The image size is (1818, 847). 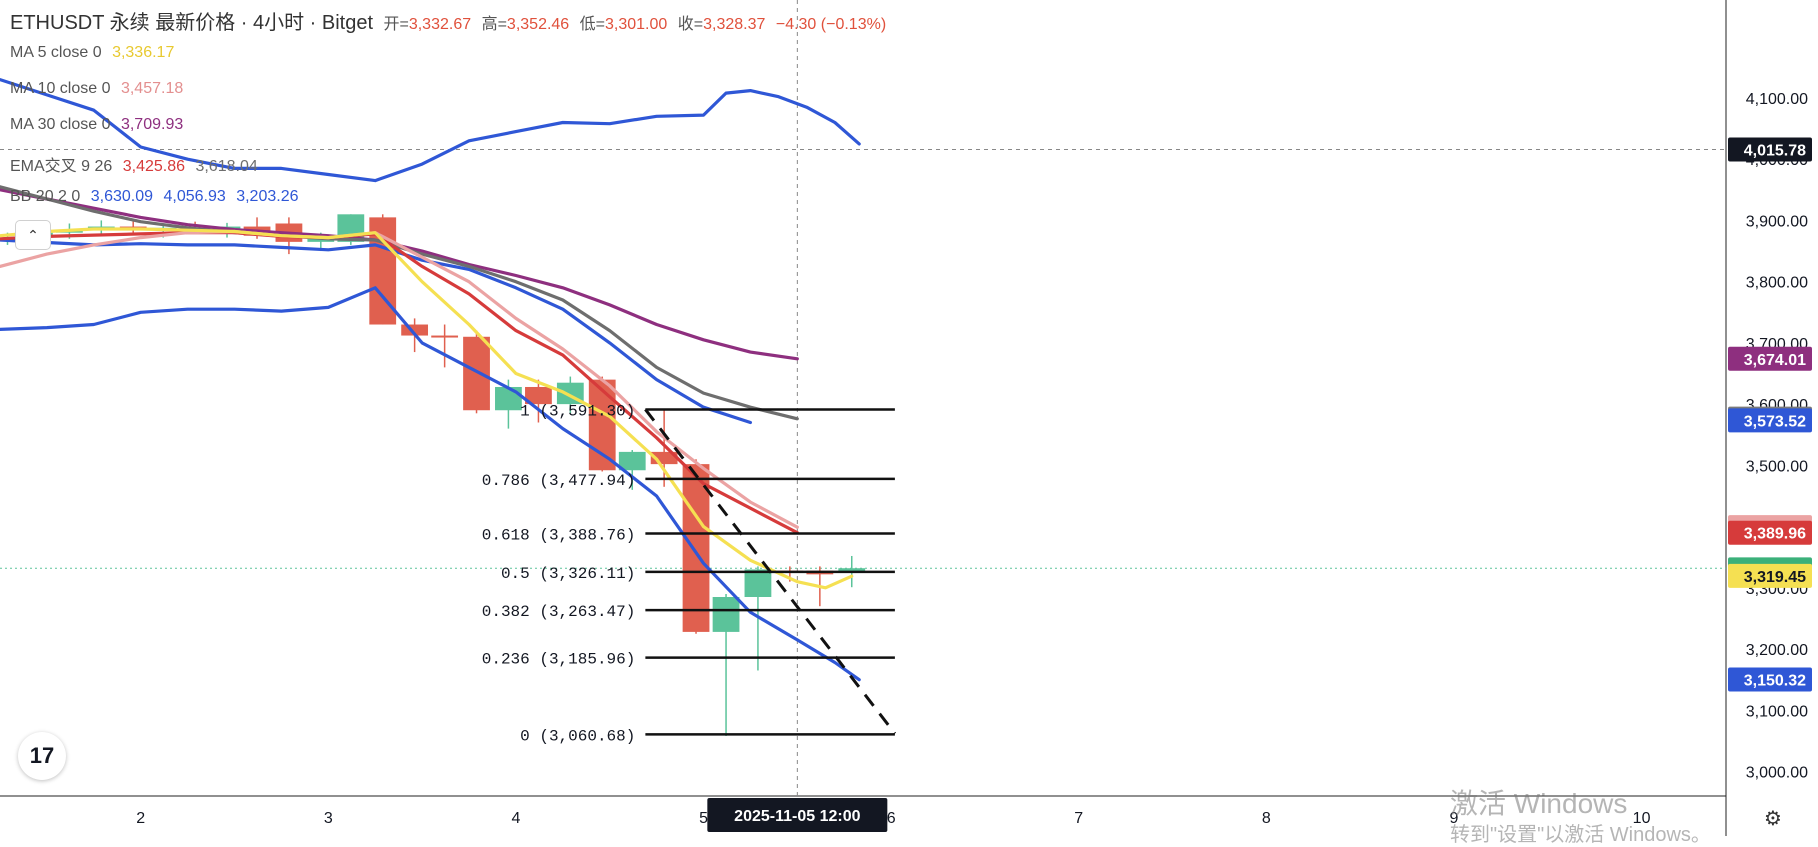 What do you see at coordinates (494, 24) in the screenshot?
I see `high-label: 高=` at bounding box center [494, 24].